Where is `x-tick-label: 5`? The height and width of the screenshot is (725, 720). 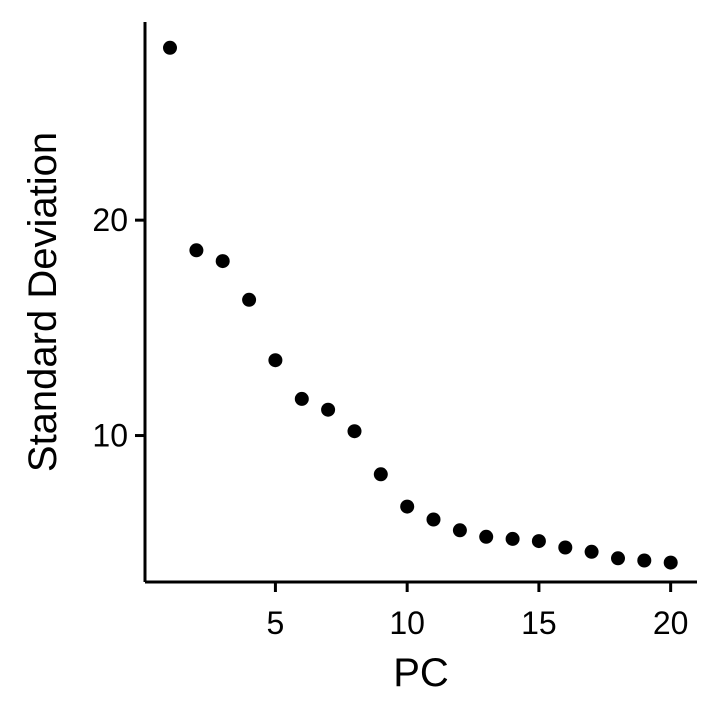 x-tick-label: 5 is located at coordinates (276, 623).